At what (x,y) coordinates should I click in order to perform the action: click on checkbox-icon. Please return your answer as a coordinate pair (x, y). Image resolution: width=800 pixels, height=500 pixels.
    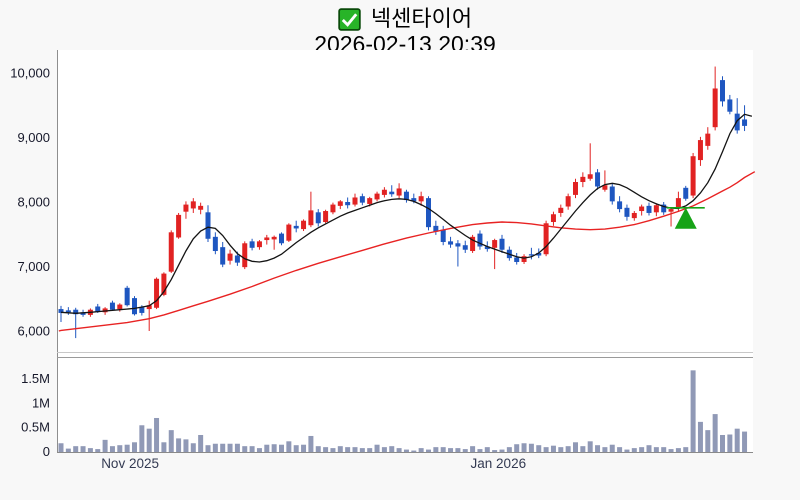
    Looking at the image, I should click on (349, 19).